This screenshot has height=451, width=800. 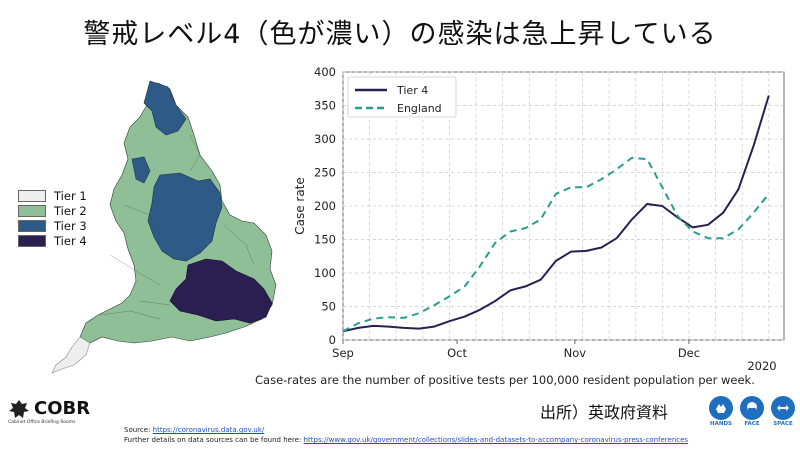 What do you see at coordinates (52, 210) in the screenshot?
I see `map-legend-item: Tier 2` at bounding box center [52, 210].